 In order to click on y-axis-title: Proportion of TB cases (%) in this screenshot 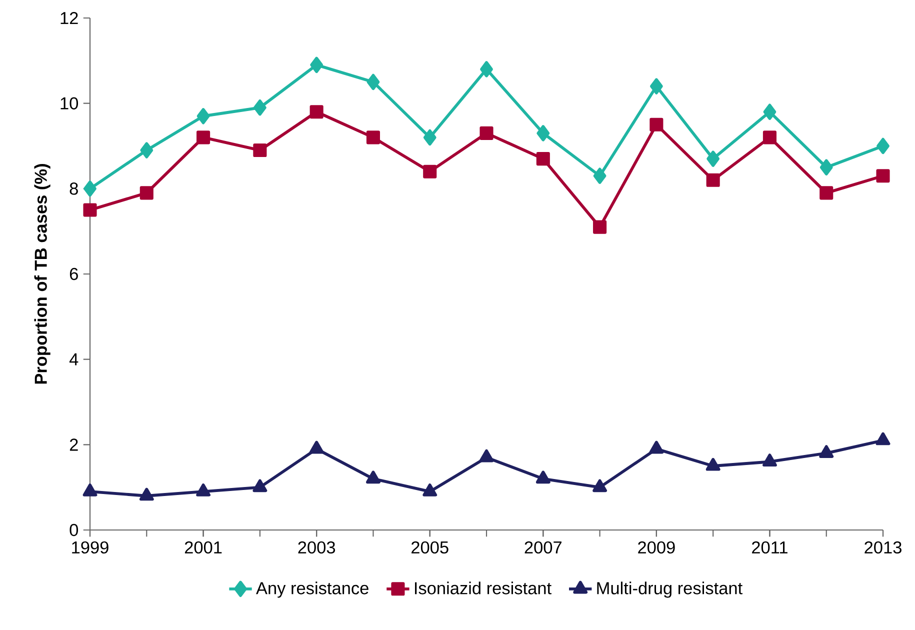, I will do `click(42, 274)`.